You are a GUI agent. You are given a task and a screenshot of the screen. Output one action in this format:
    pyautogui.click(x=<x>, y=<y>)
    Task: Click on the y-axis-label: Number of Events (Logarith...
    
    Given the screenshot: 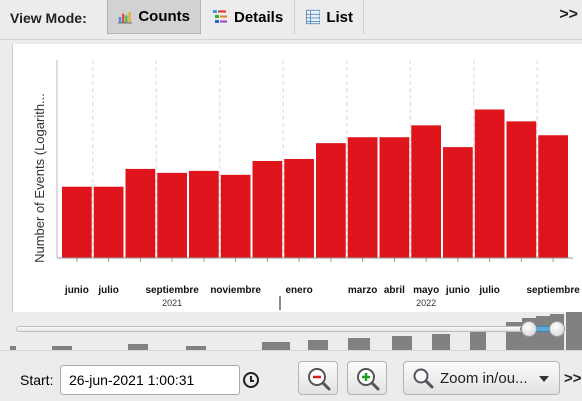 What is the action you would take?
    pyautogui.click(x=39, y=178)
    